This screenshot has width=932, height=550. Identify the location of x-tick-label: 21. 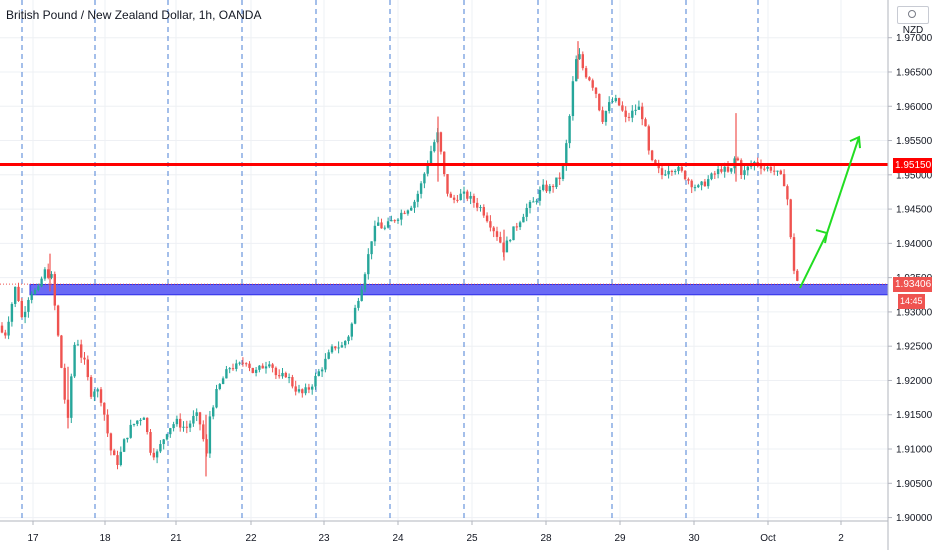
(176, 538).